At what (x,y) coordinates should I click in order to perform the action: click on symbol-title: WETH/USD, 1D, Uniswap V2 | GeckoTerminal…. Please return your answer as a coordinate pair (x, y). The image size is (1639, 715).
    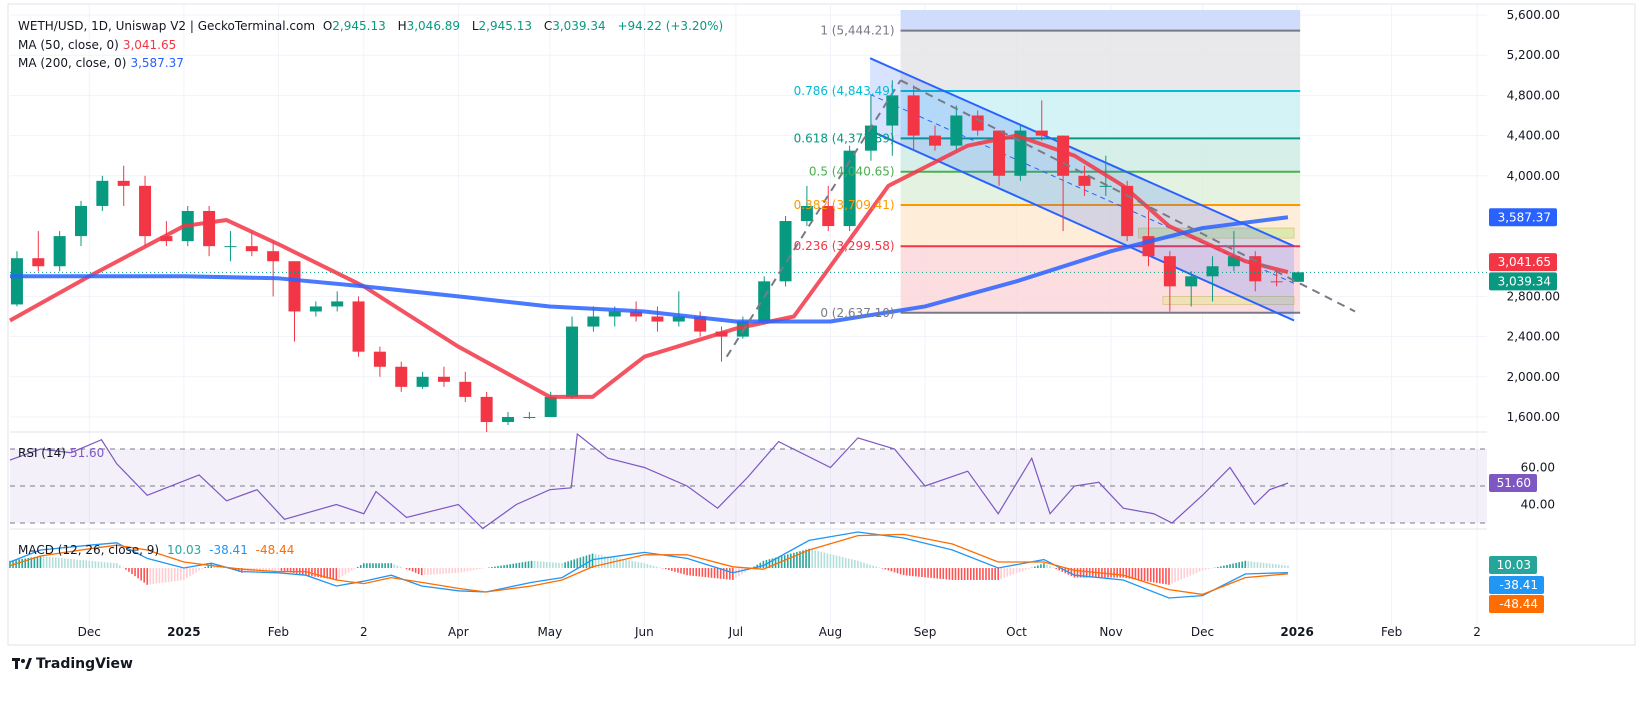
    Looking at the image, I should click on (167, 26).